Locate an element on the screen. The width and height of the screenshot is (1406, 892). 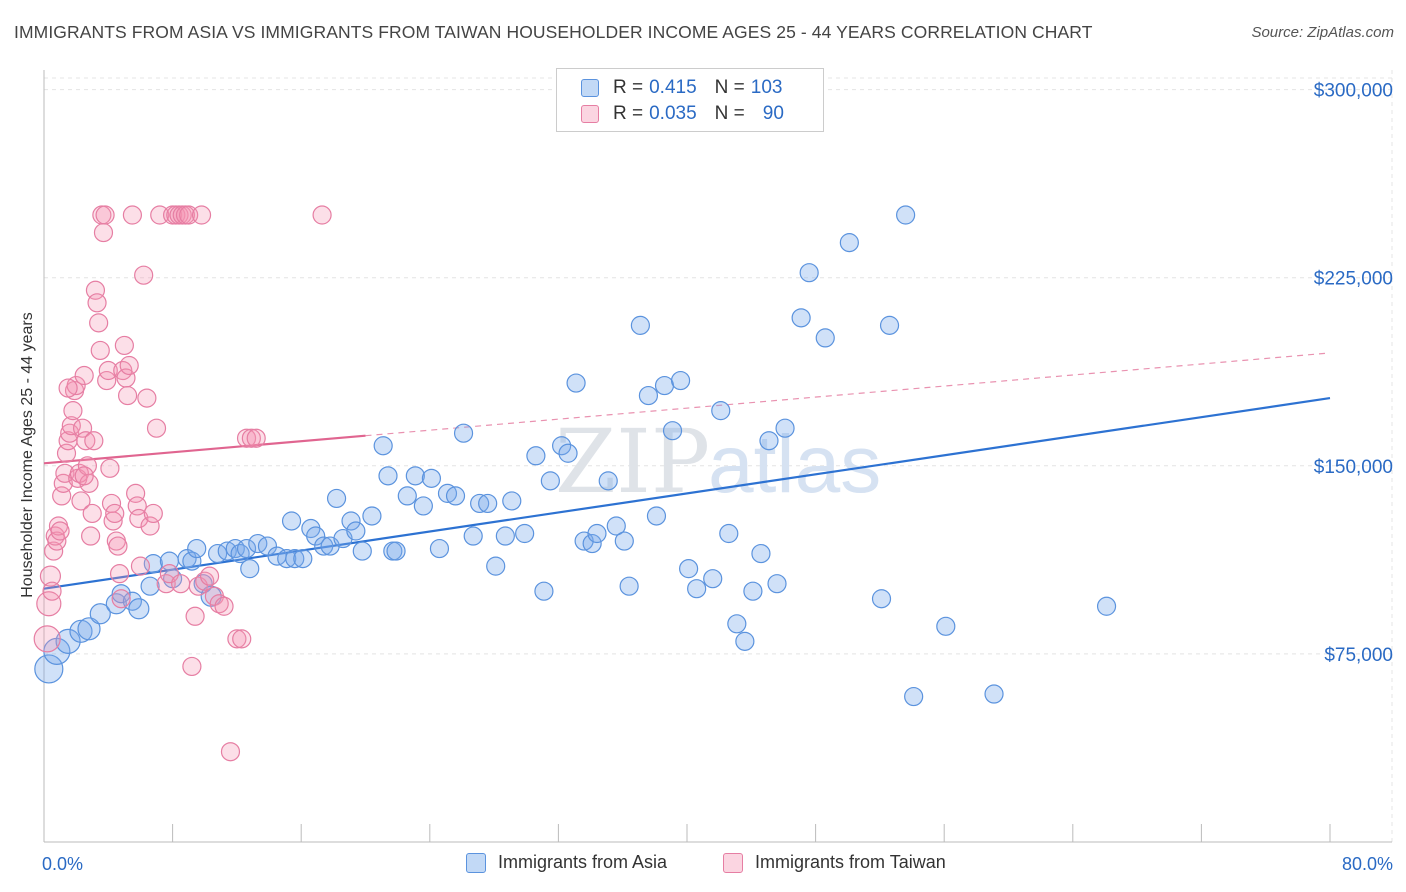
series-legend-label: Immigrants from Asia is located at coordinates (583, 862).